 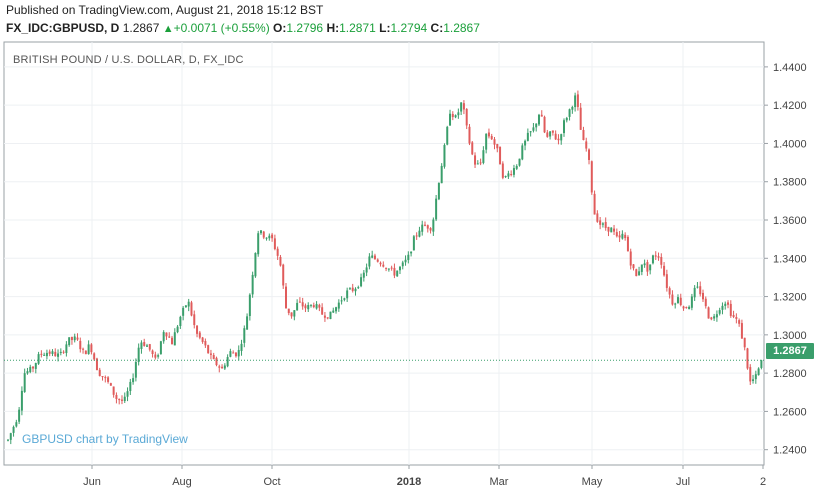 What do you see at coordinates (333, 28) in the screenshot?
I see `high-label: H:` at bounding box center [333, 28].